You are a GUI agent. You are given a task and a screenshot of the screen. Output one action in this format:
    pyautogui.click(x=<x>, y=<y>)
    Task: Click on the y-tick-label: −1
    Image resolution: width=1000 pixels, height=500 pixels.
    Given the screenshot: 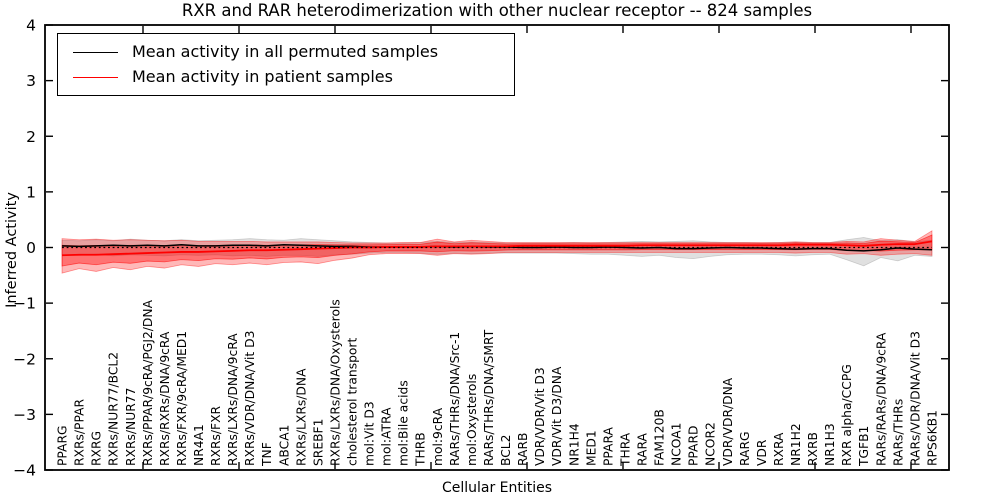 What is the action you would take?
    pyautogui.click(x=24, y=304)
    